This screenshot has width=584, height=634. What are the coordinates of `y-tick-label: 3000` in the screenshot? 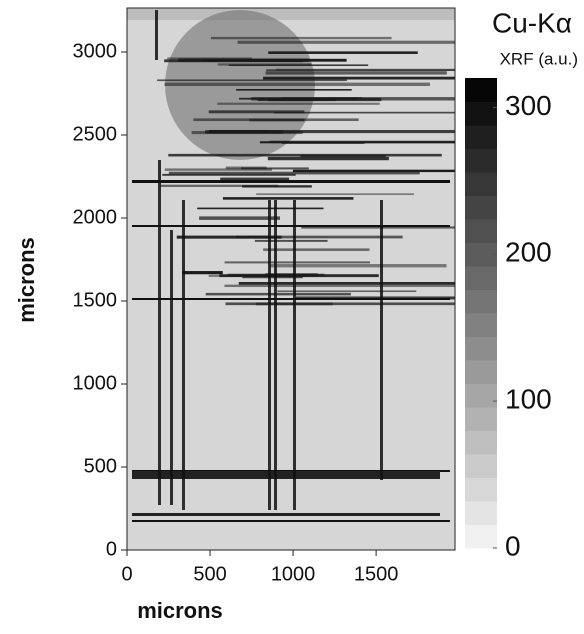 It's located at (95, 51).